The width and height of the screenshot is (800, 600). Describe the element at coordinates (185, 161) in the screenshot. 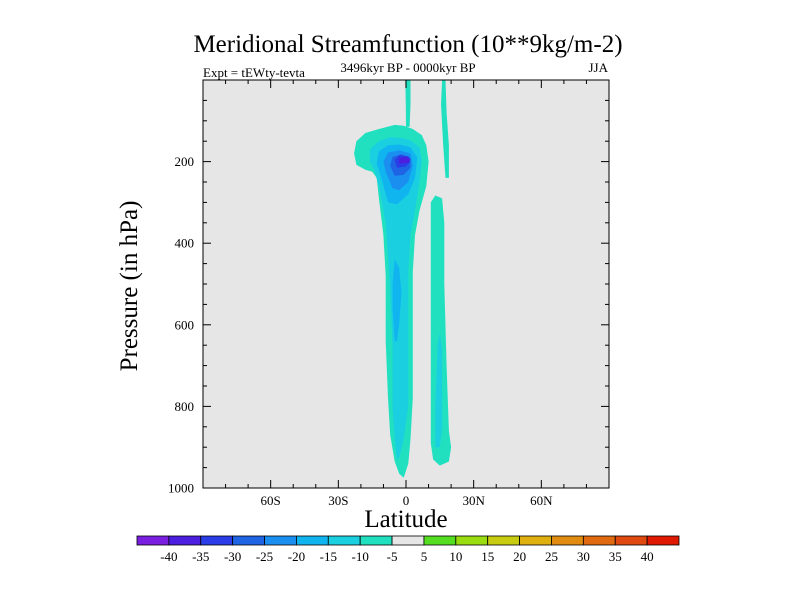

I see `y-tick-label: 200` at that location.